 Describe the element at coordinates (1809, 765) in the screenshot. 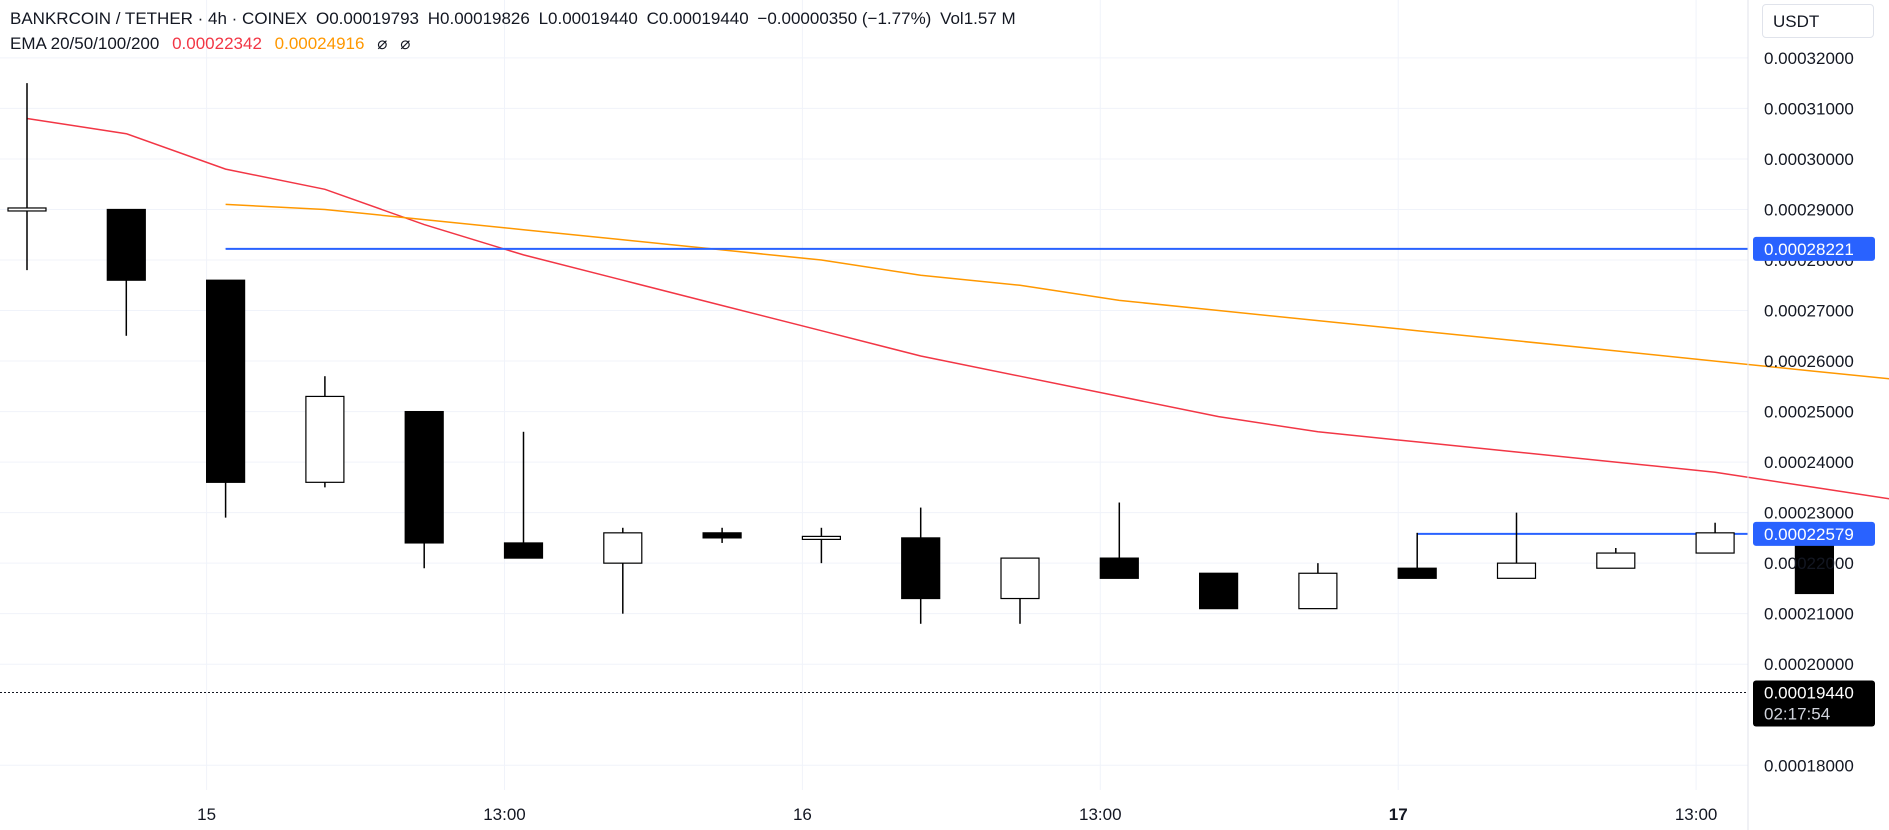

I see `y-tick-label: 0.00018000` at that location.